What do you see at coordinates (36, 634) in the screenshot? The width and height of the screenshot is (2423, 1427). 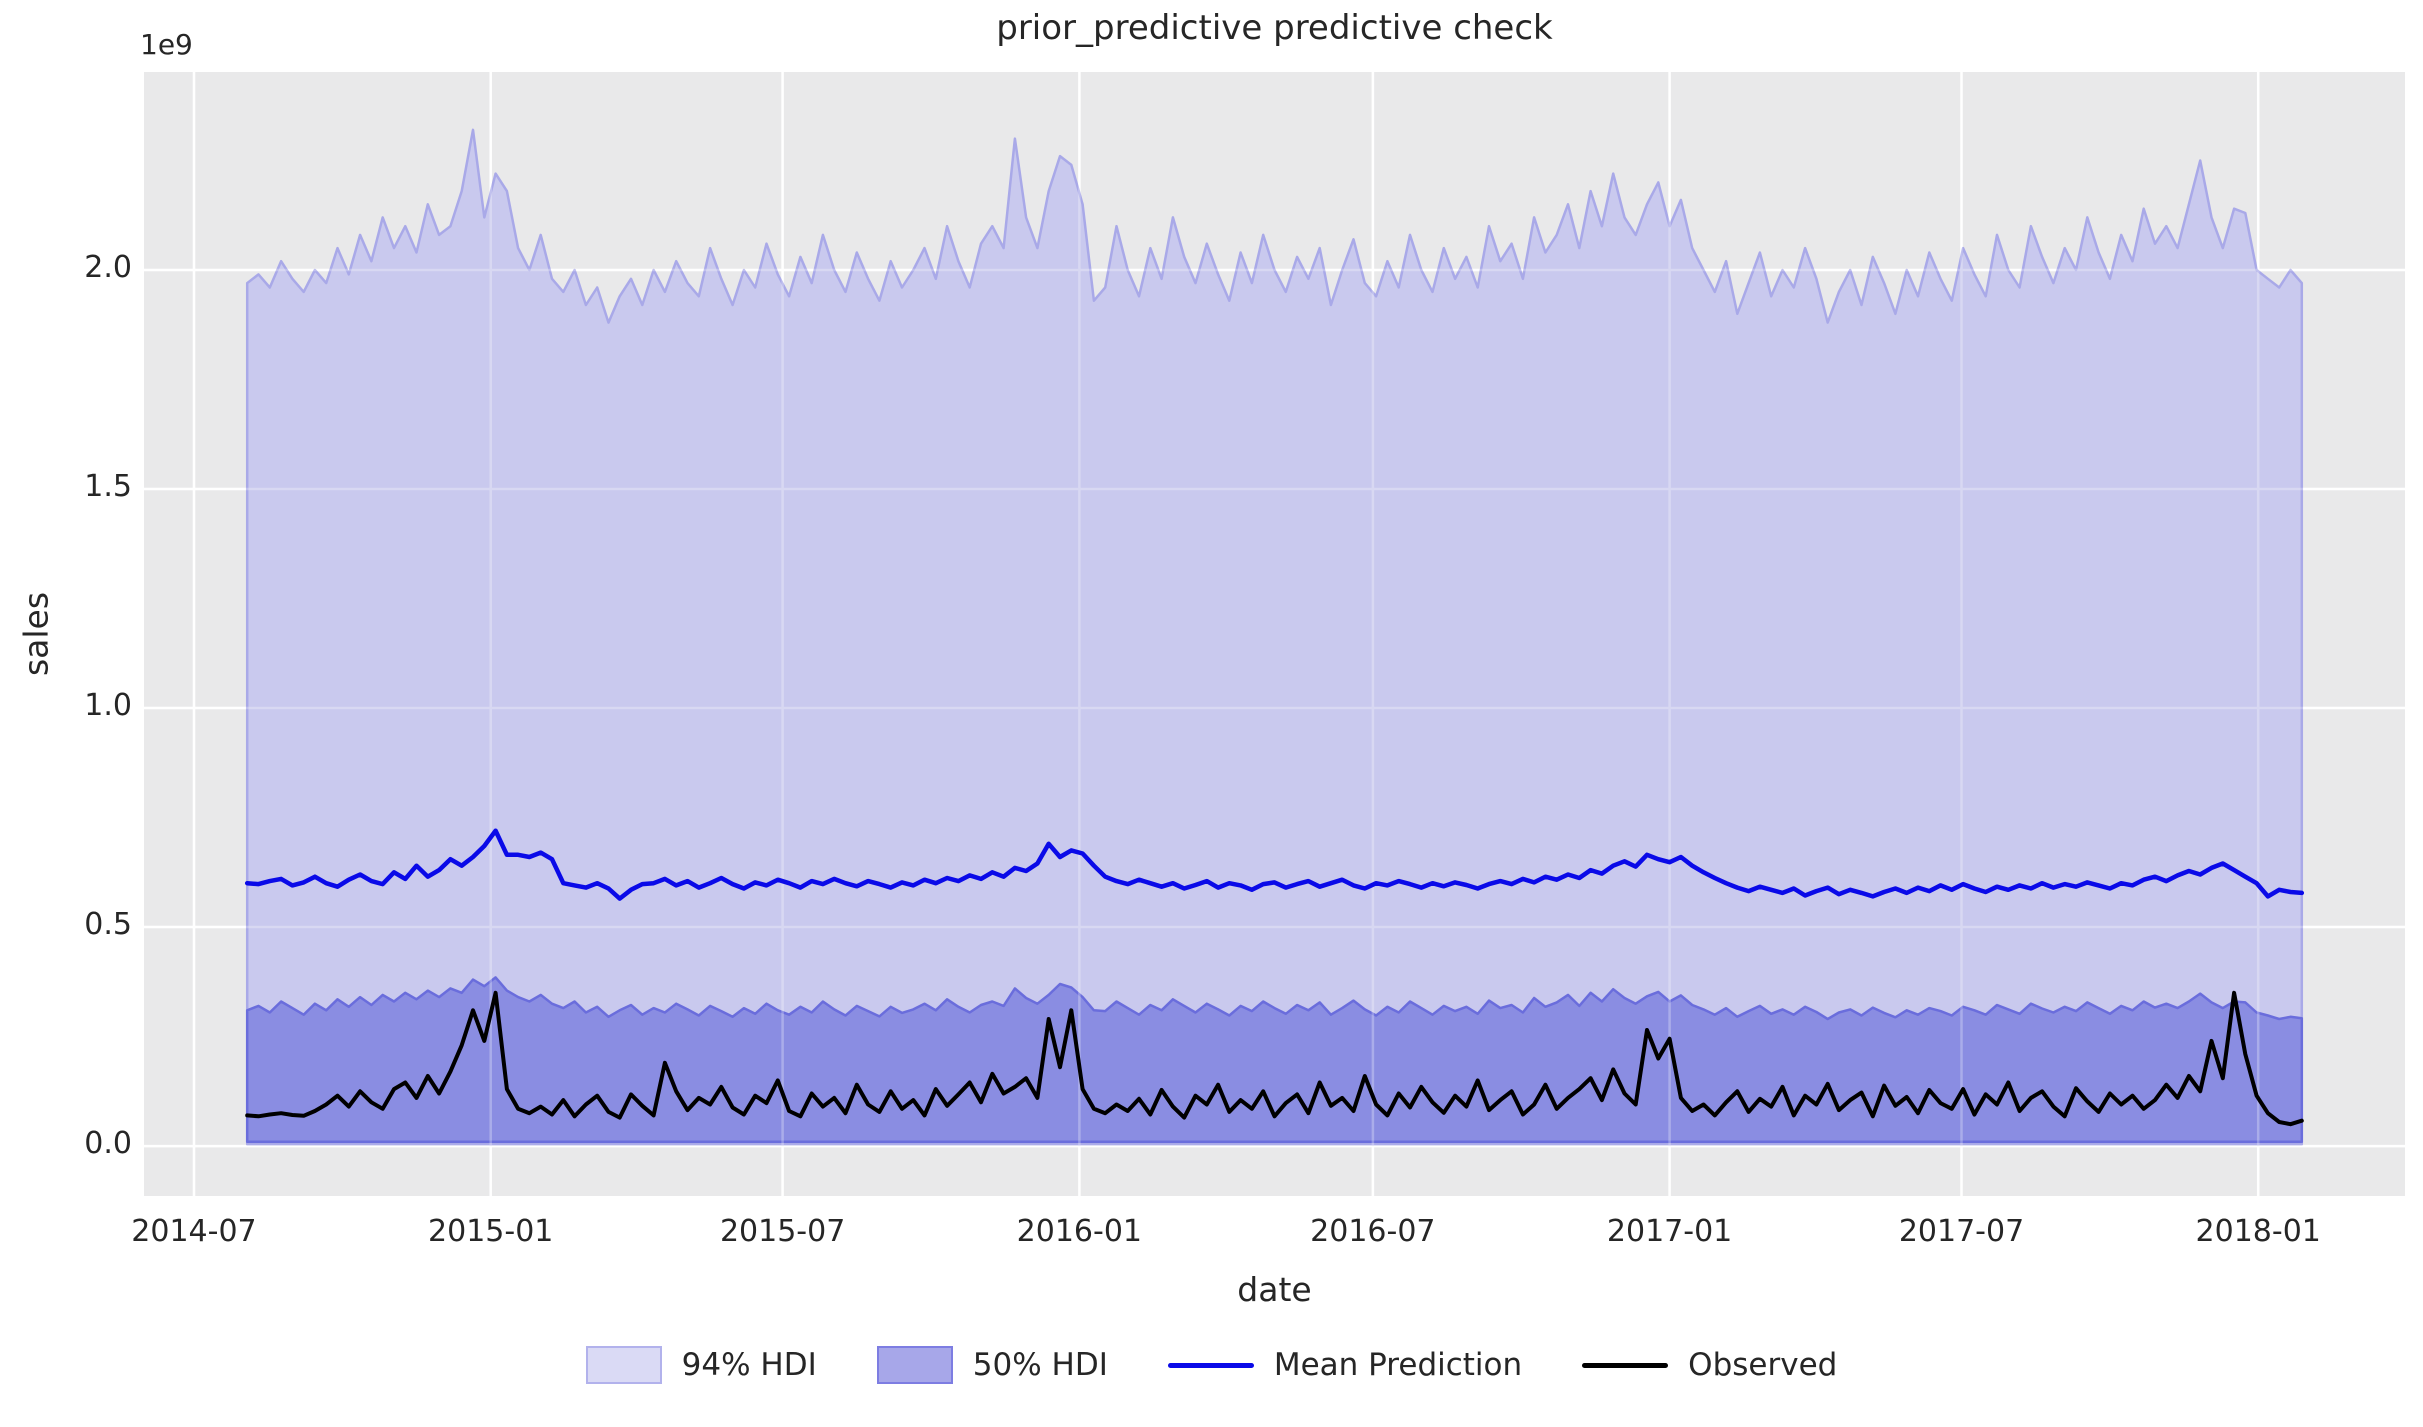 I see `y-axis-label: sales` at bounding box center [36, 634].